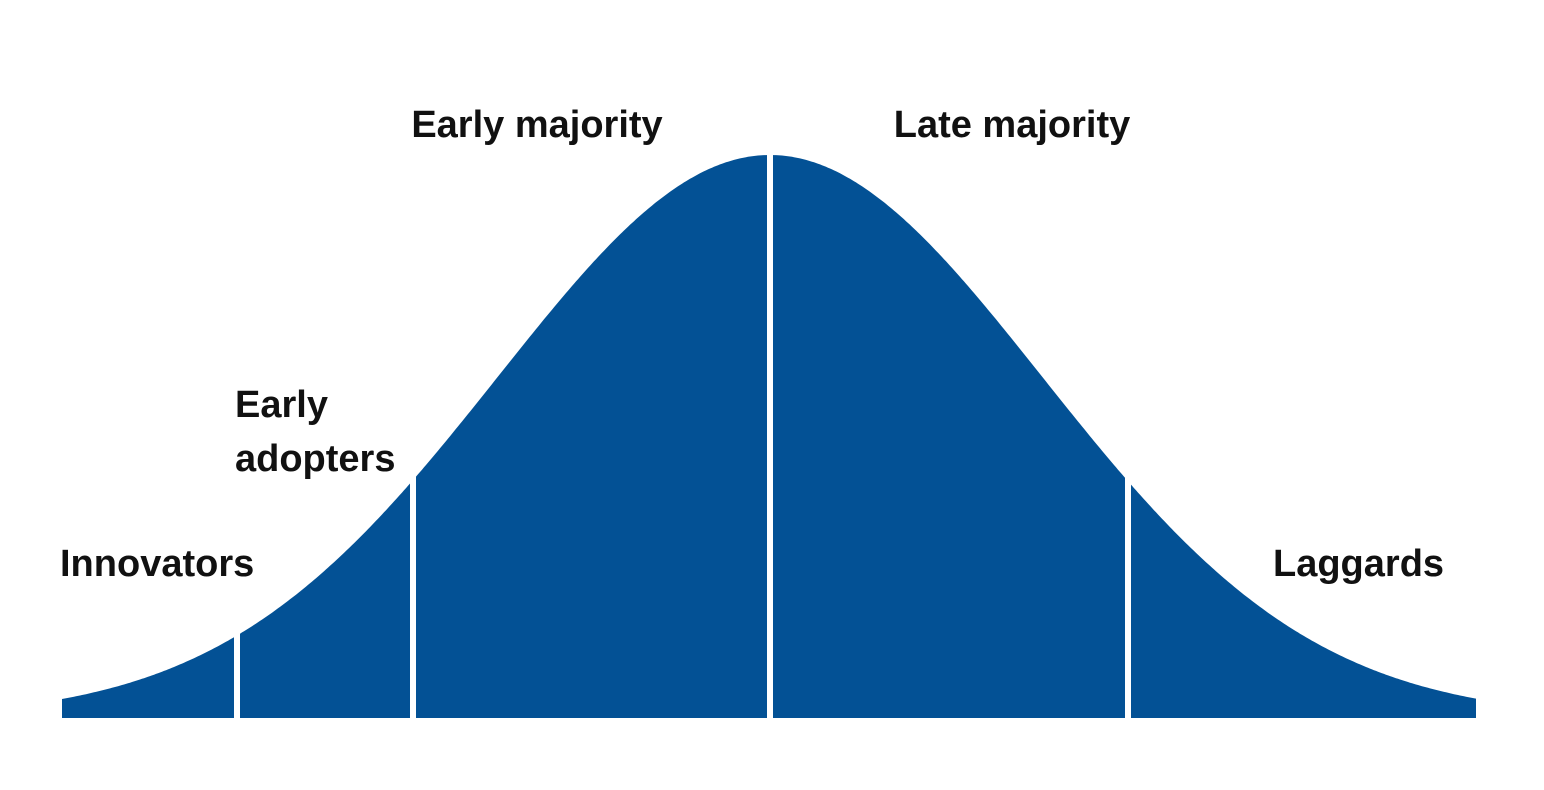 This screenshot has height=790, width=1544. I want to click on segment-label: adopters, so click(315, 459).